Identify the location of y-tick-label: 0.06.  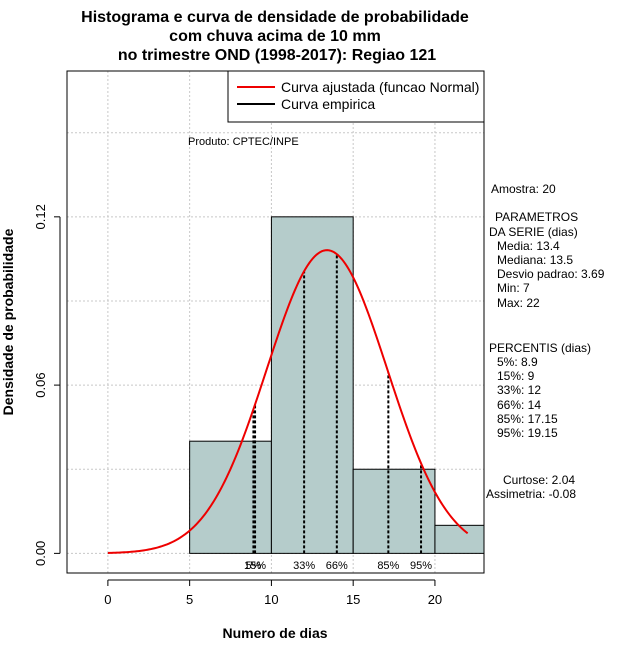
(40, 384).